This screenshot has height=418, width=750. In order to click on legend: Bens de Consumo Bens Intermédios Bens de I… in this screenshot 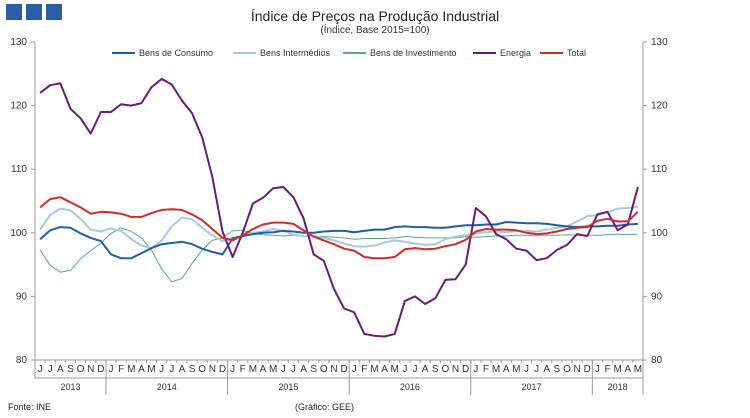, I will do `click(349, 53)`.